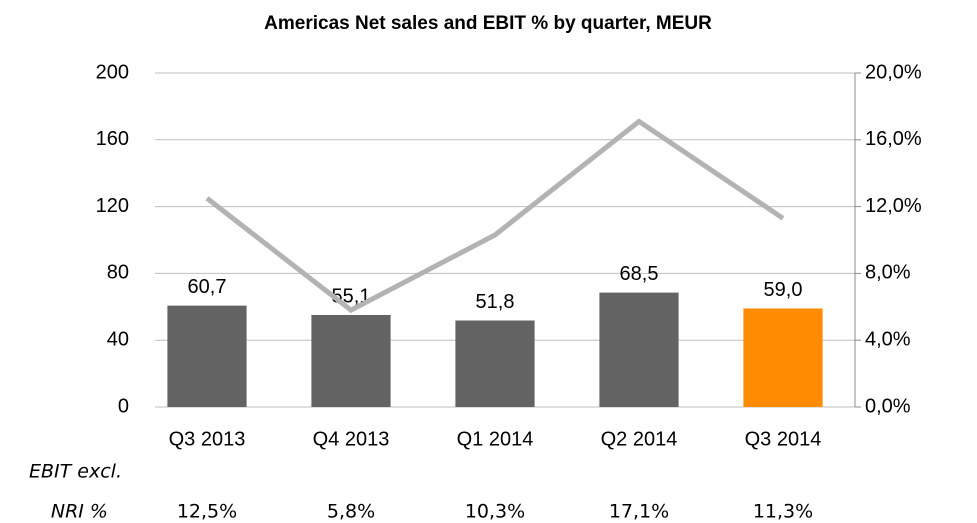 The height and width of the screenshot is (523, 977). I want to click on y2-tick-label: 20,0%, so click(893, 72).